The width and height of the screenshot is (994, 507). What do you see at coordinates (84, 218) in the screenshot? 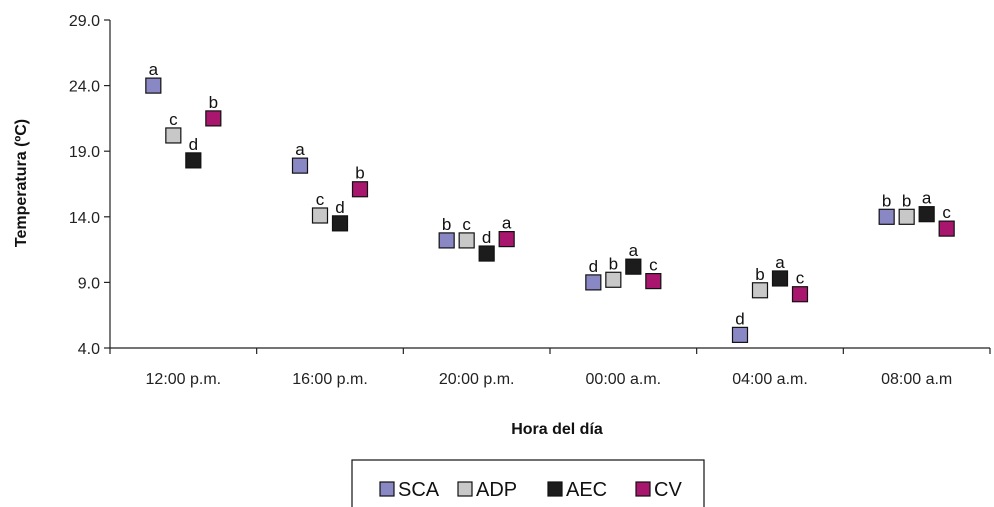
I see `y-tick-label: 14.0` at bounding box center [84, 218].